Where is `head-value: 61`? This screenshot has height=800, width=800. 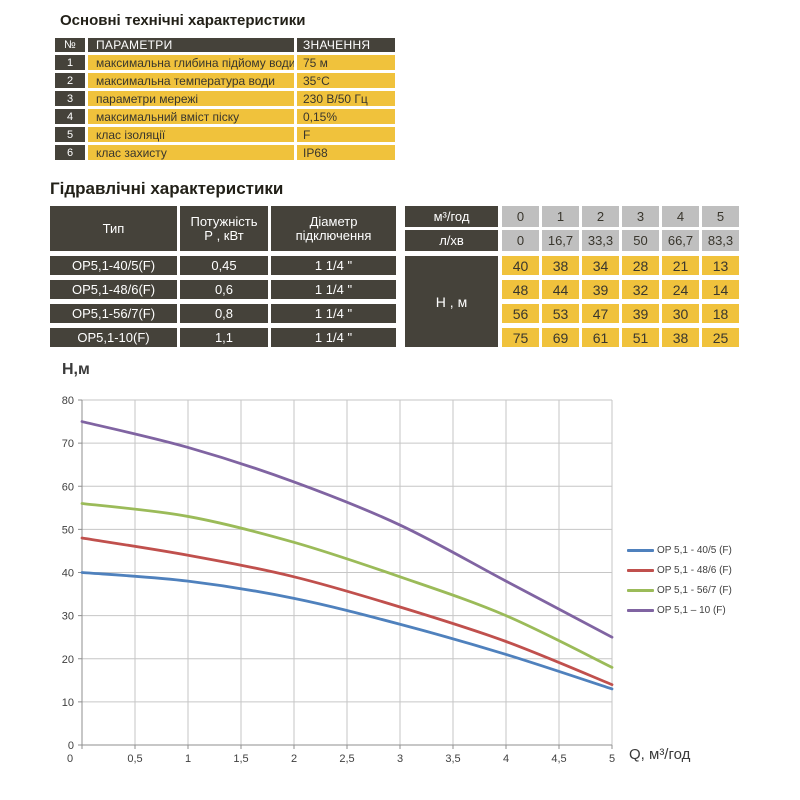 head-value: 61 is located at coordinates (600, 337).